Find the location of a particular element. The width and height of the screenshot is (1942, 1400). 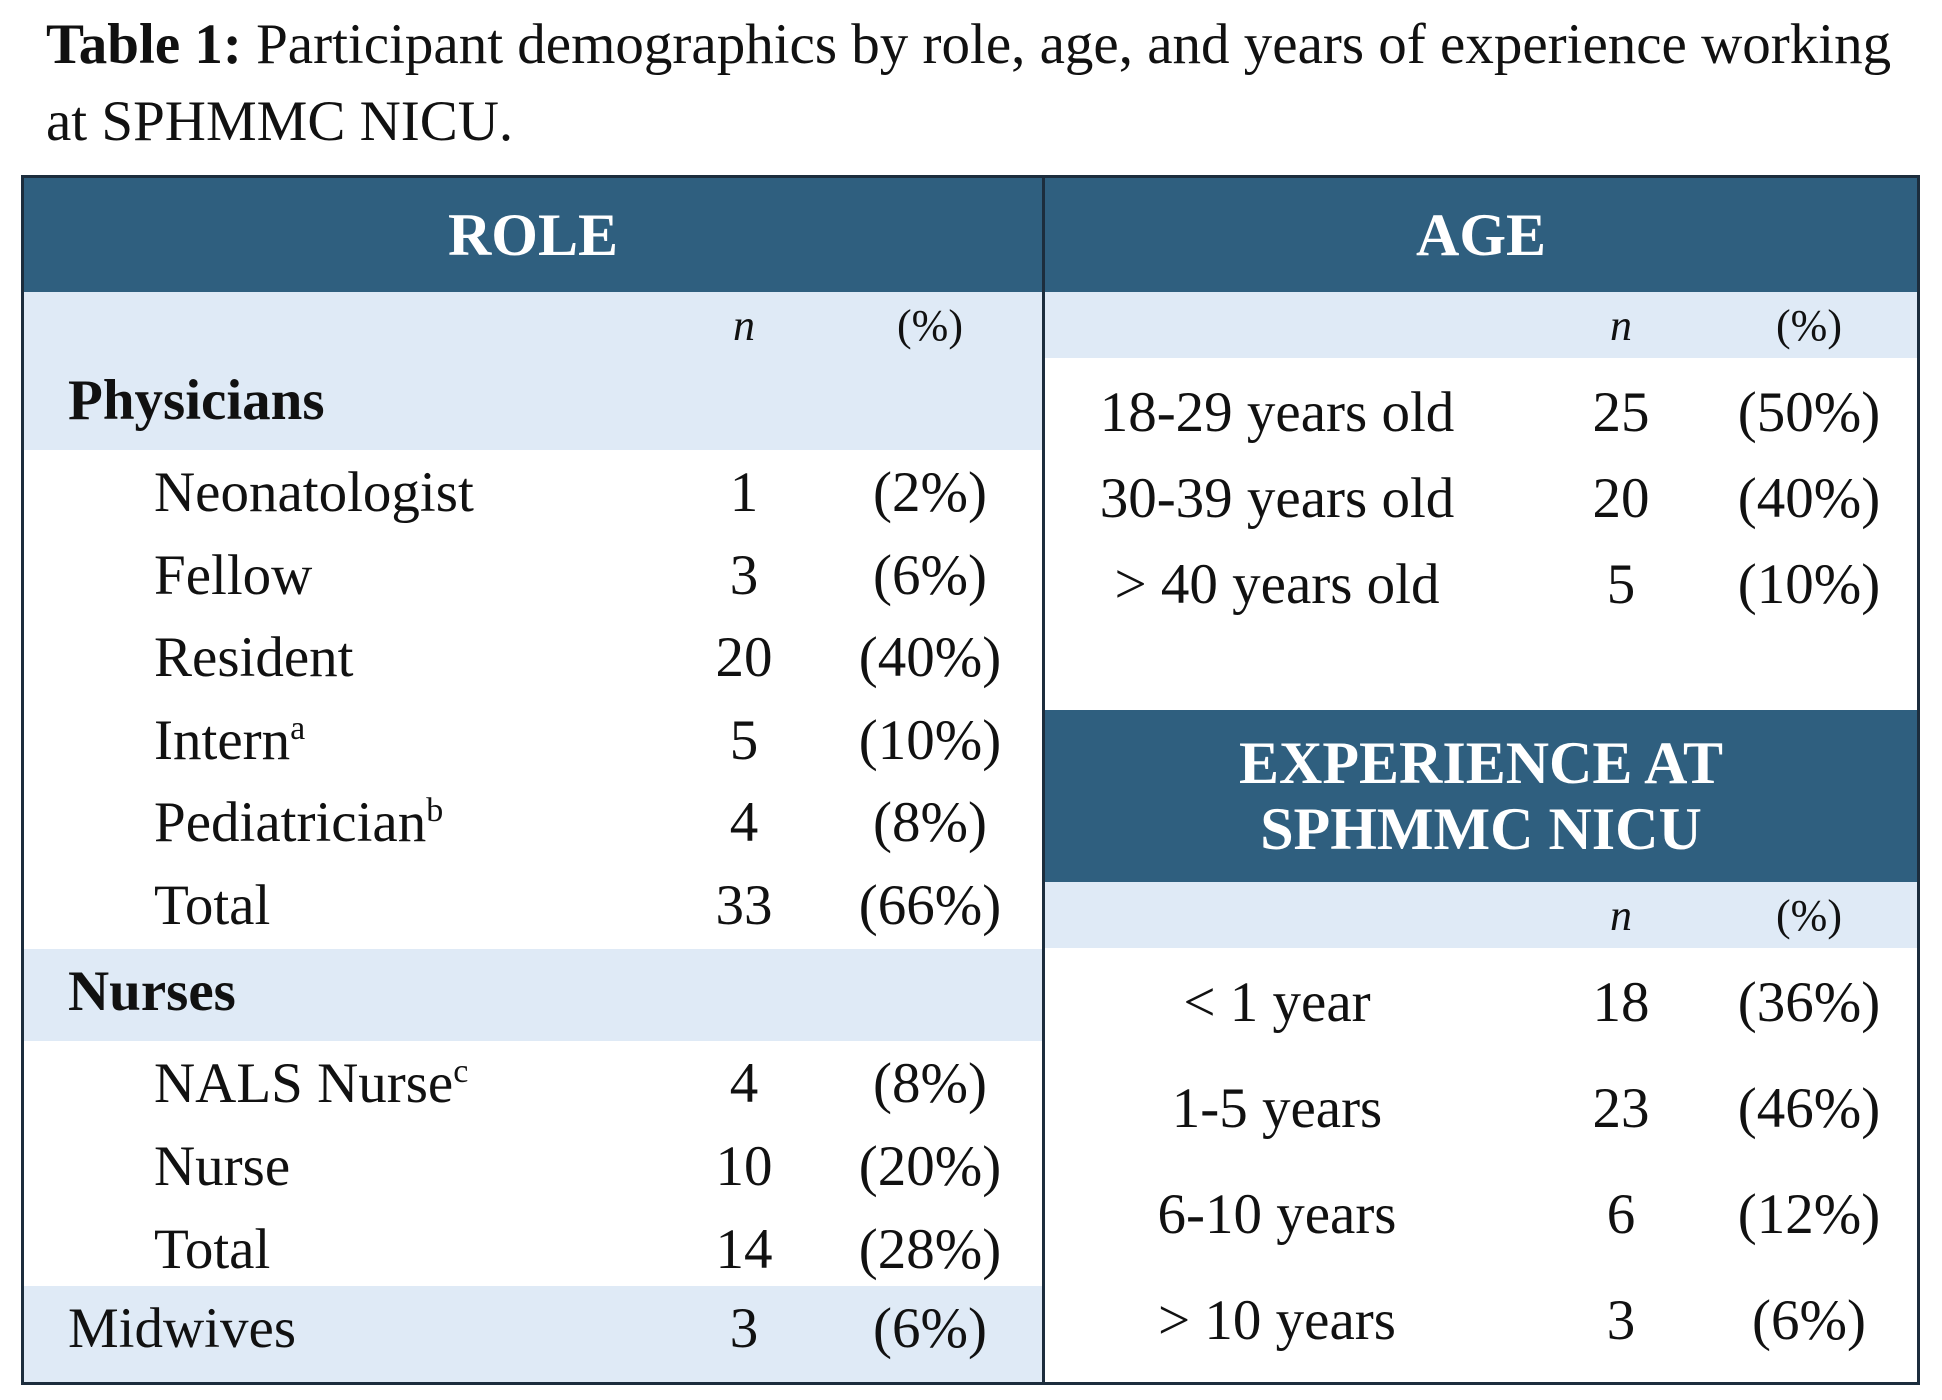

age-row-pct: (50%) is located at coordinates (1809, 412).